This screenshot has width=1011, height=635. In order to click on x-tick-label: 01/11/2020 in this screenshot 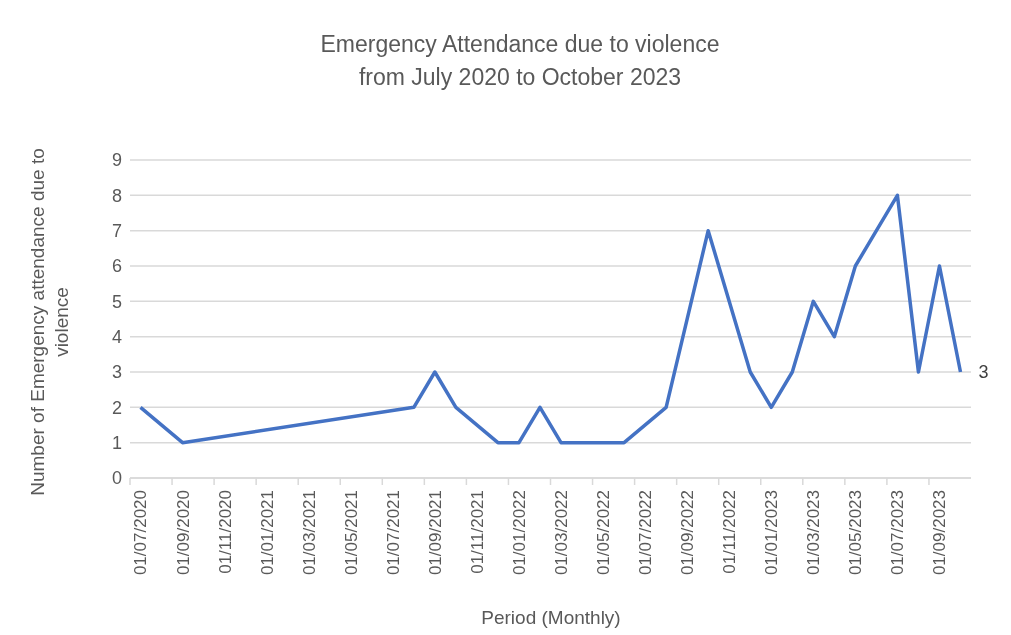, I will do `click(225, 532)`.